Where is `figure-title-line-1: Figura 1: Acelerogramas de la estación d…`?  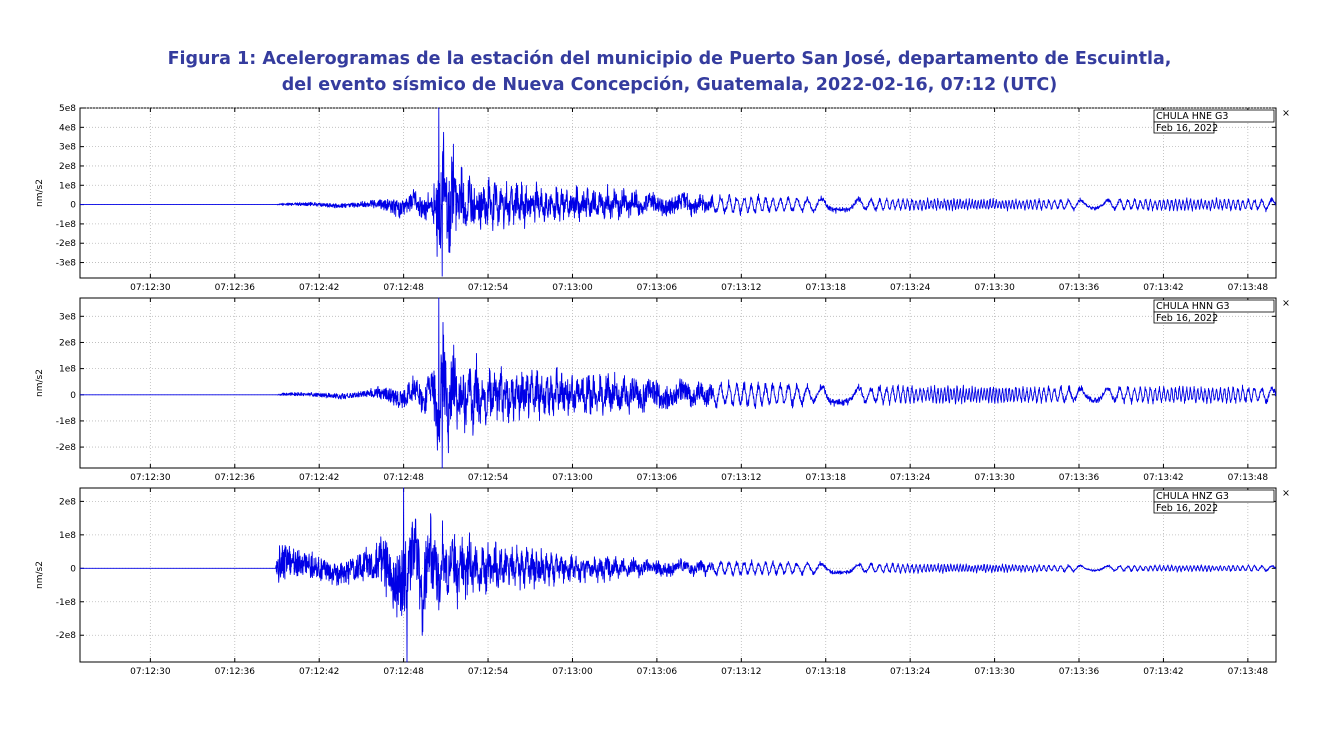
figure-title-line-1: Figura 1: Acelerogramas de la estación d… is located at coordinates (669, 59).